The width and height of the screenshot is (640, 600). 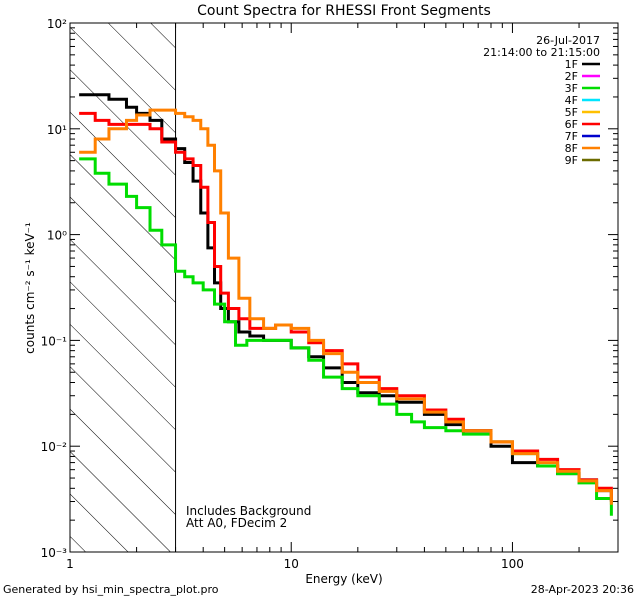 What do you see at coordinates (571, 76) in the screenshot?
I see `legend-label-2F: 2F` at bounding box center [571, 76].